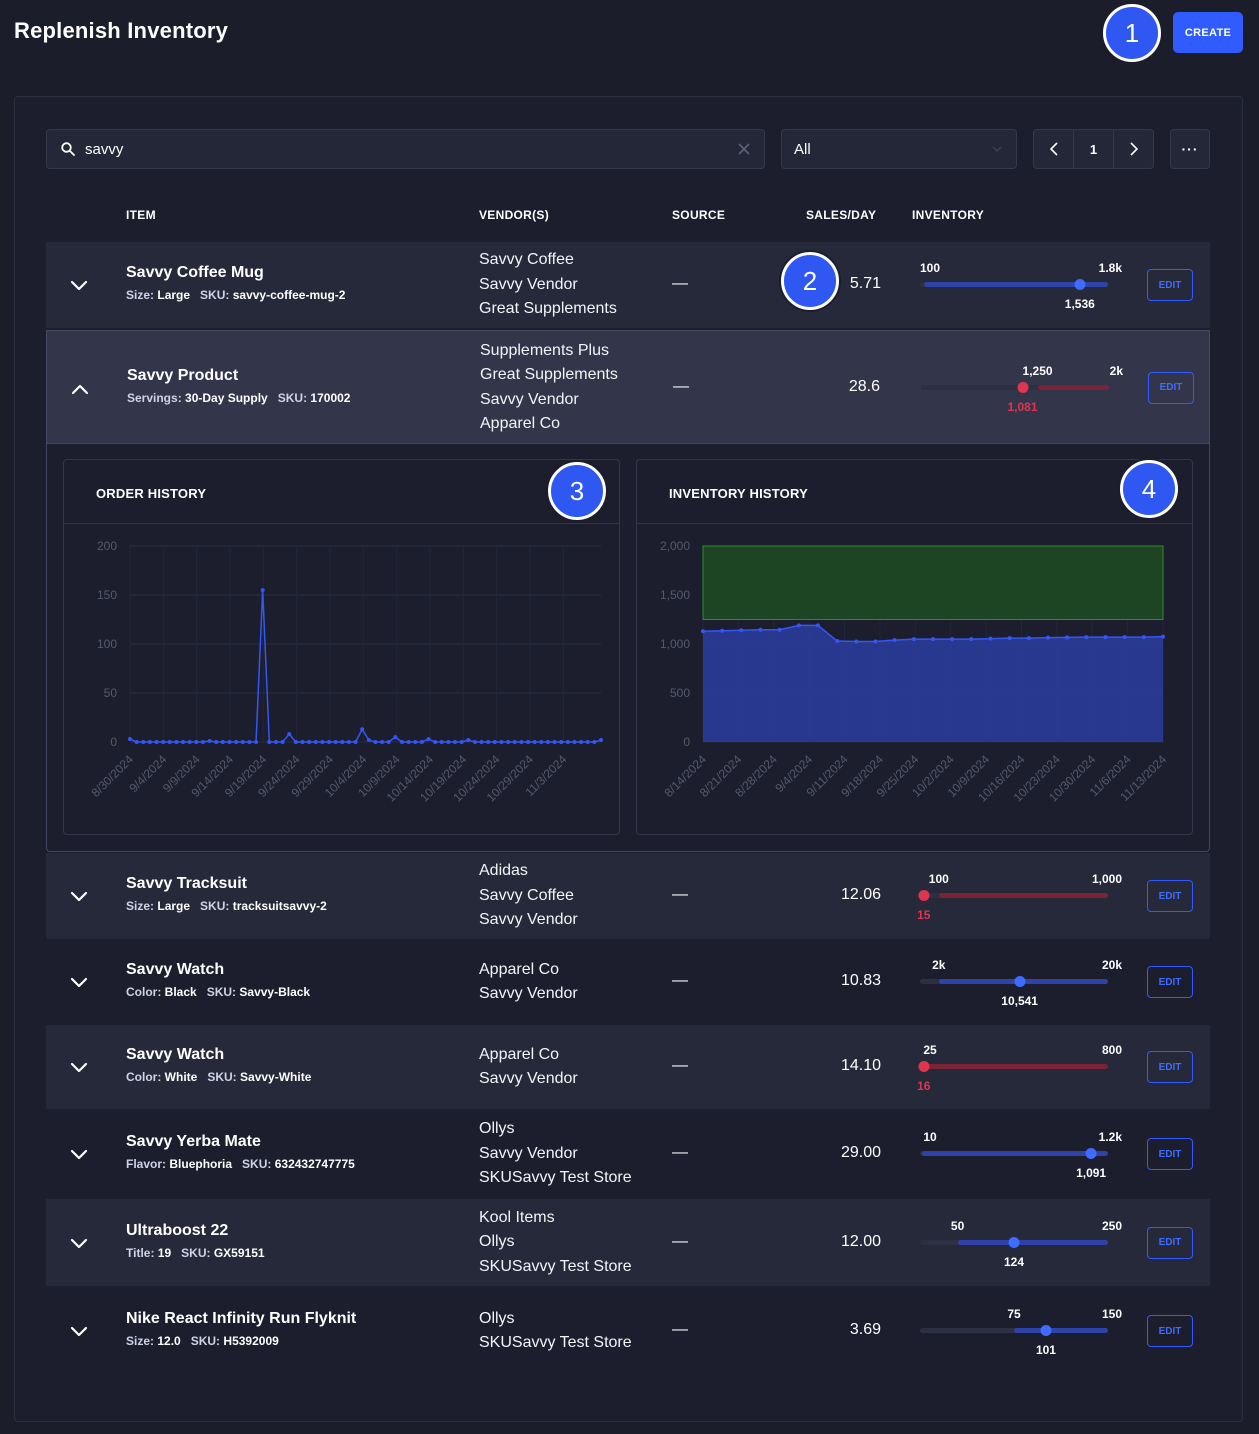  I want to click on vendor-name: Kool Items, so click(517, 1217).